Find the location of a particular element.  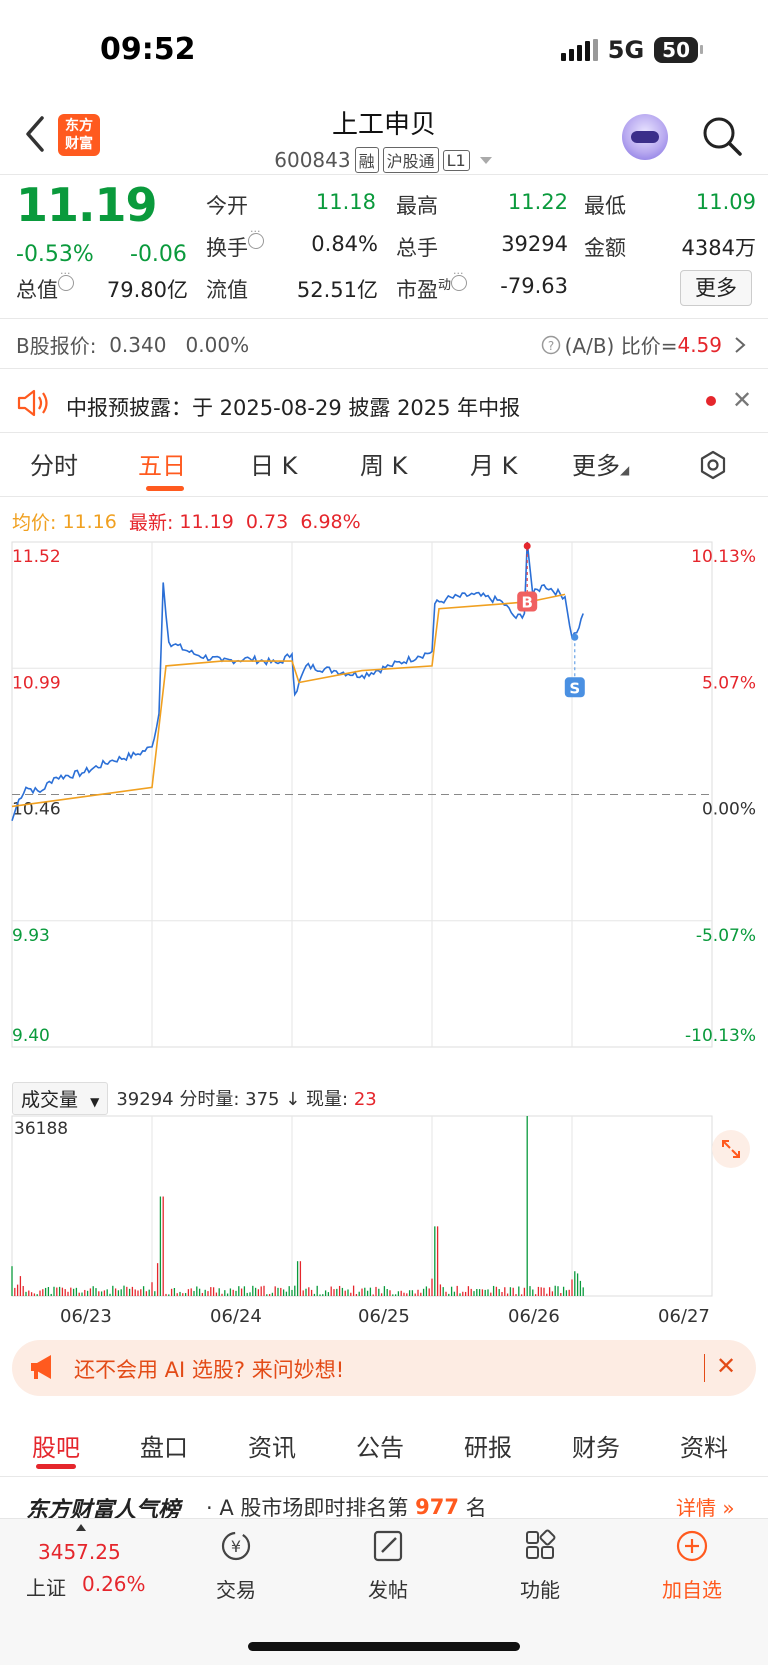

y-label-right: 10.13% is located at coordinates (723, 557).